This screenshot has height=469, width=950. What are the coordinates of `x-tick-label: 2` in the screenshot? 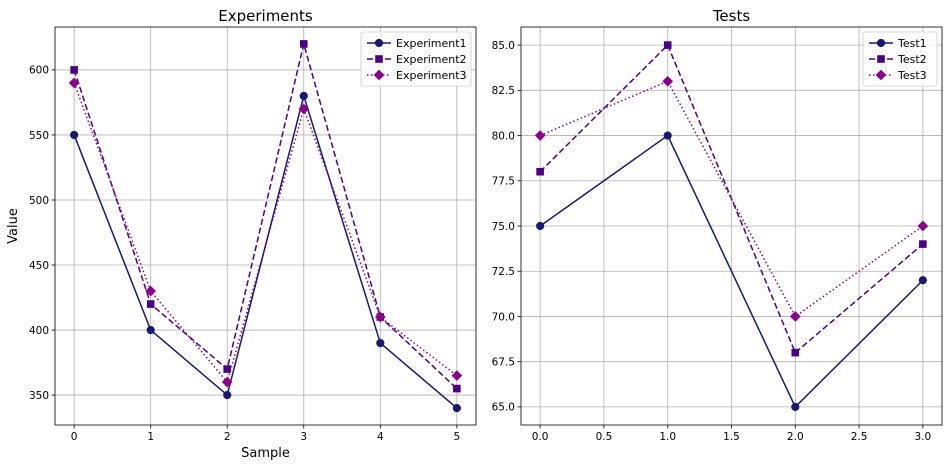 It's located at (227, 437).